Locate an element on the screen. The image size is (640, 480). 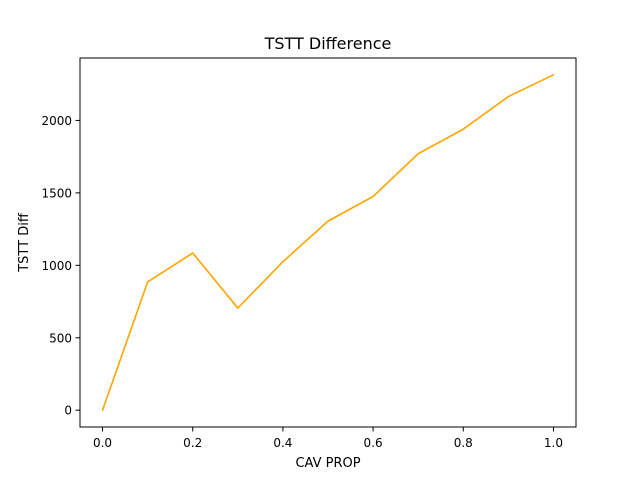
y-tick-label: 0 is located at coordinates (68, 411).